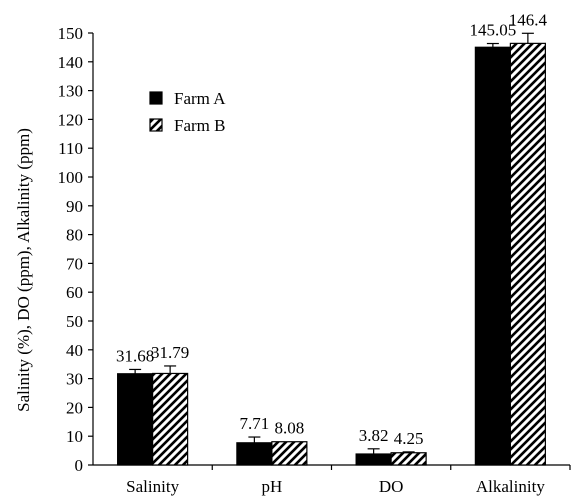 Image resolution: width=573 pixels, height=500 pixels. I want to click on y-axis-label: Salinity (%), DO (ppm), Alkalinity (ppm), so click(23, 270).